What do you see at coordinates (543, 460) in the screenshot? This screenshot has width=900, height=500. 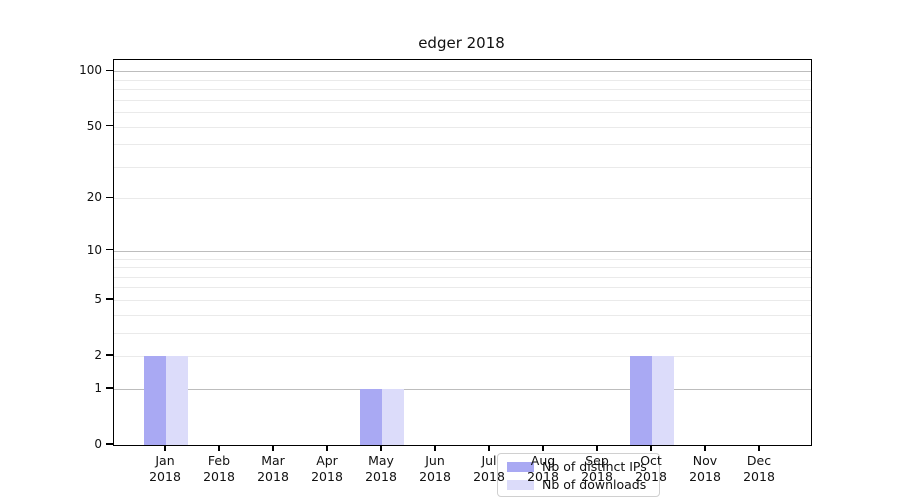 I see `x-tick-month: Aug` at bounding box center [543, 460].